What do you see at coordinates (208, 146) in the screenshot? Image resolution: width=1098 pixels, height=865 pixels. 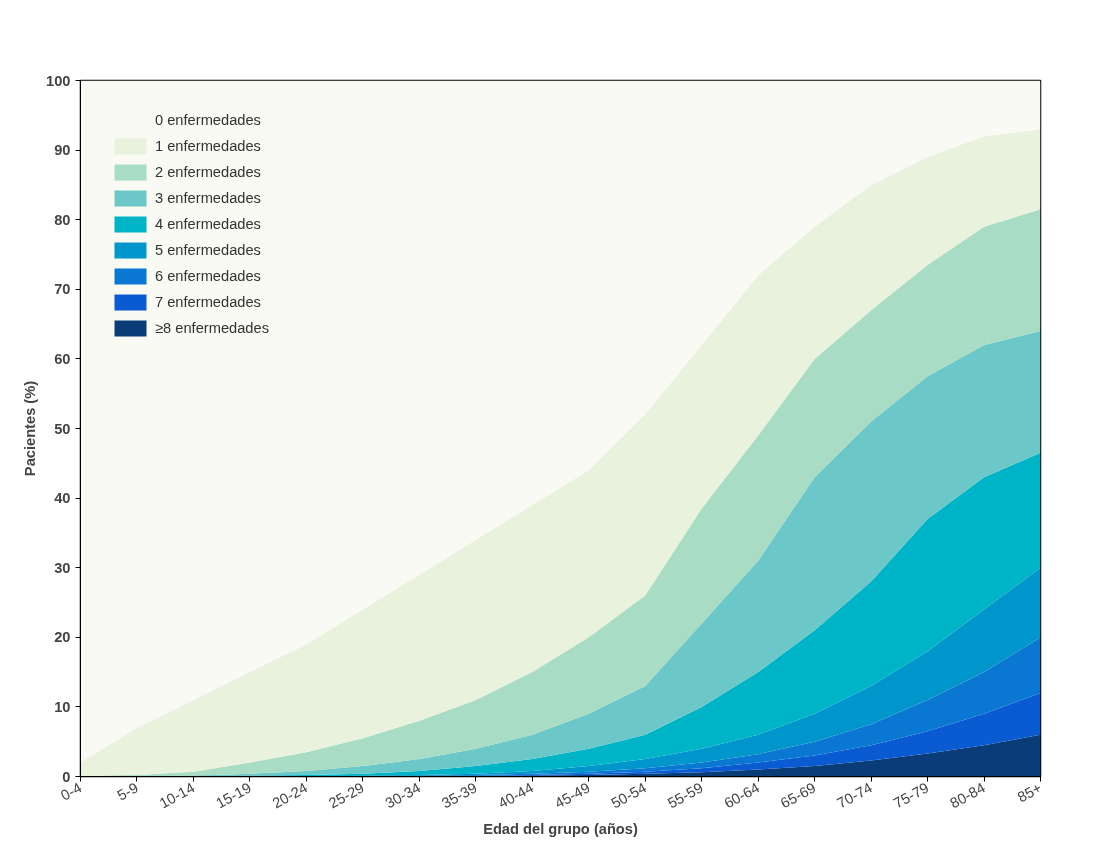 I see `legend-label: 1 enfermedades` at bounding box center [208, 146].